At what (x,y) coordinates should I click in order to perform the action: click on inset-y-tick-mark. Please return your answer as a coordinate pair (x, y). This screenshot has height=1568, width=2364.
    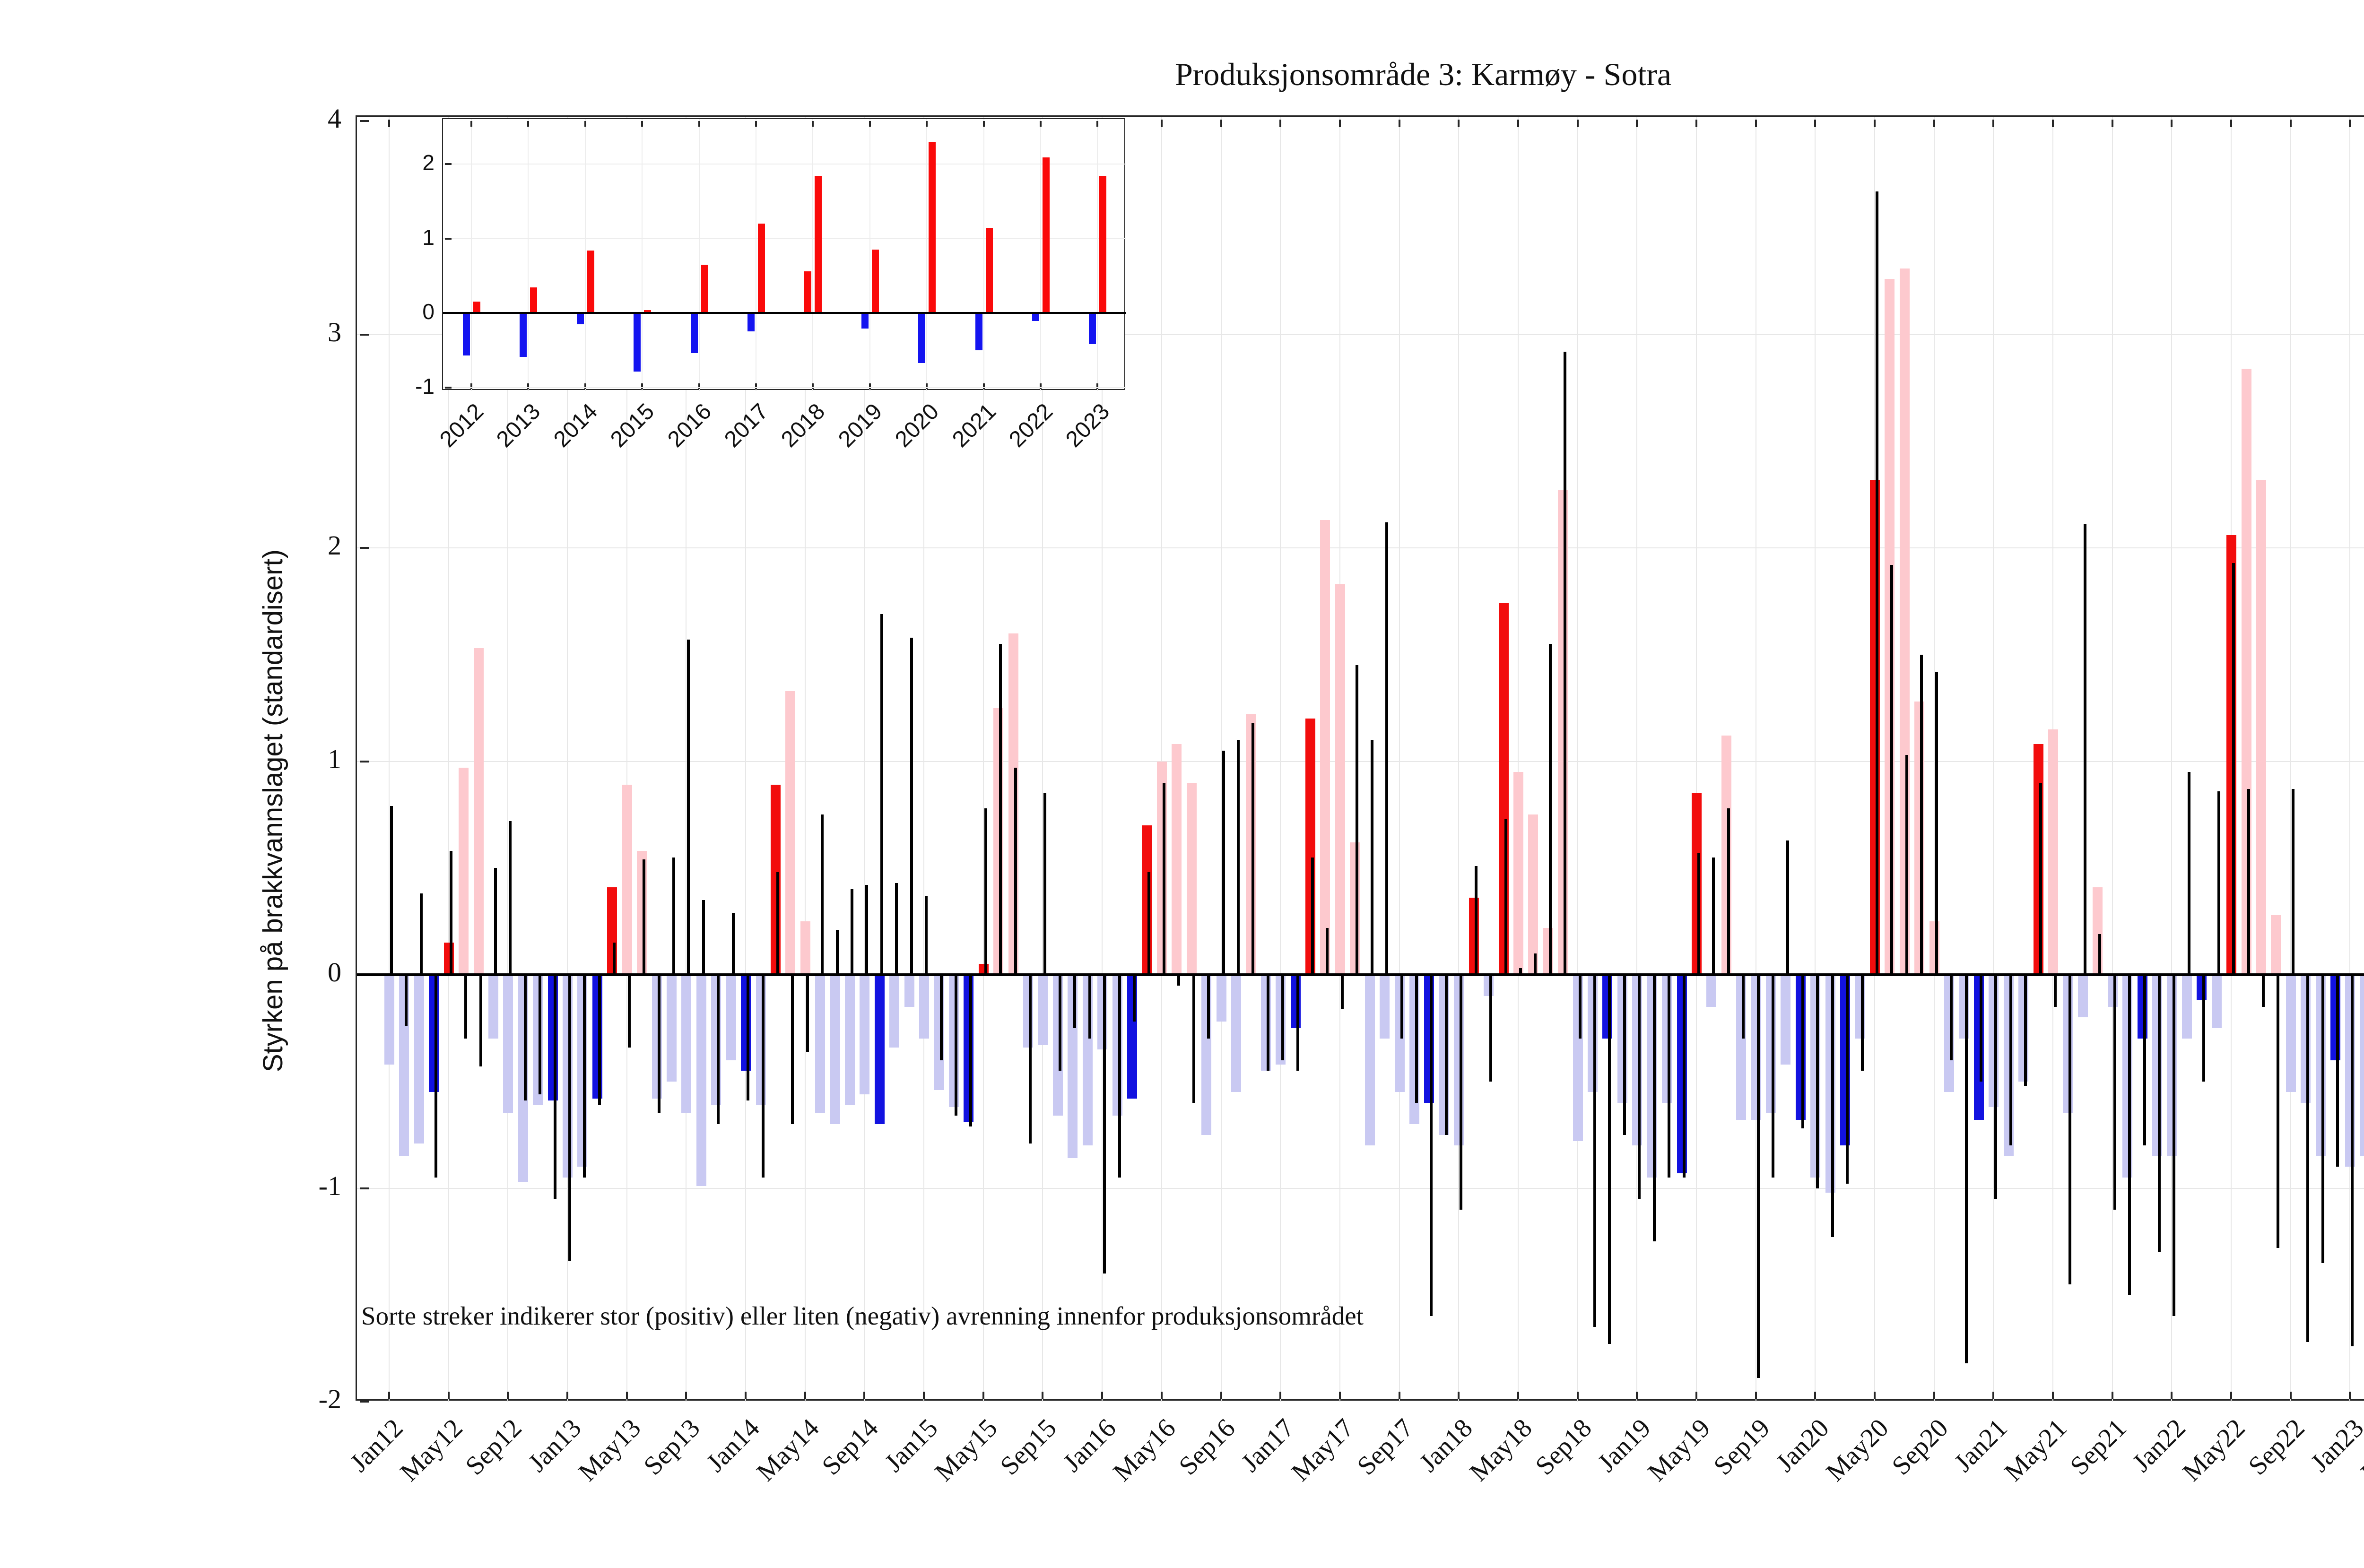
    Looking at the image, I should click on (448, 164).